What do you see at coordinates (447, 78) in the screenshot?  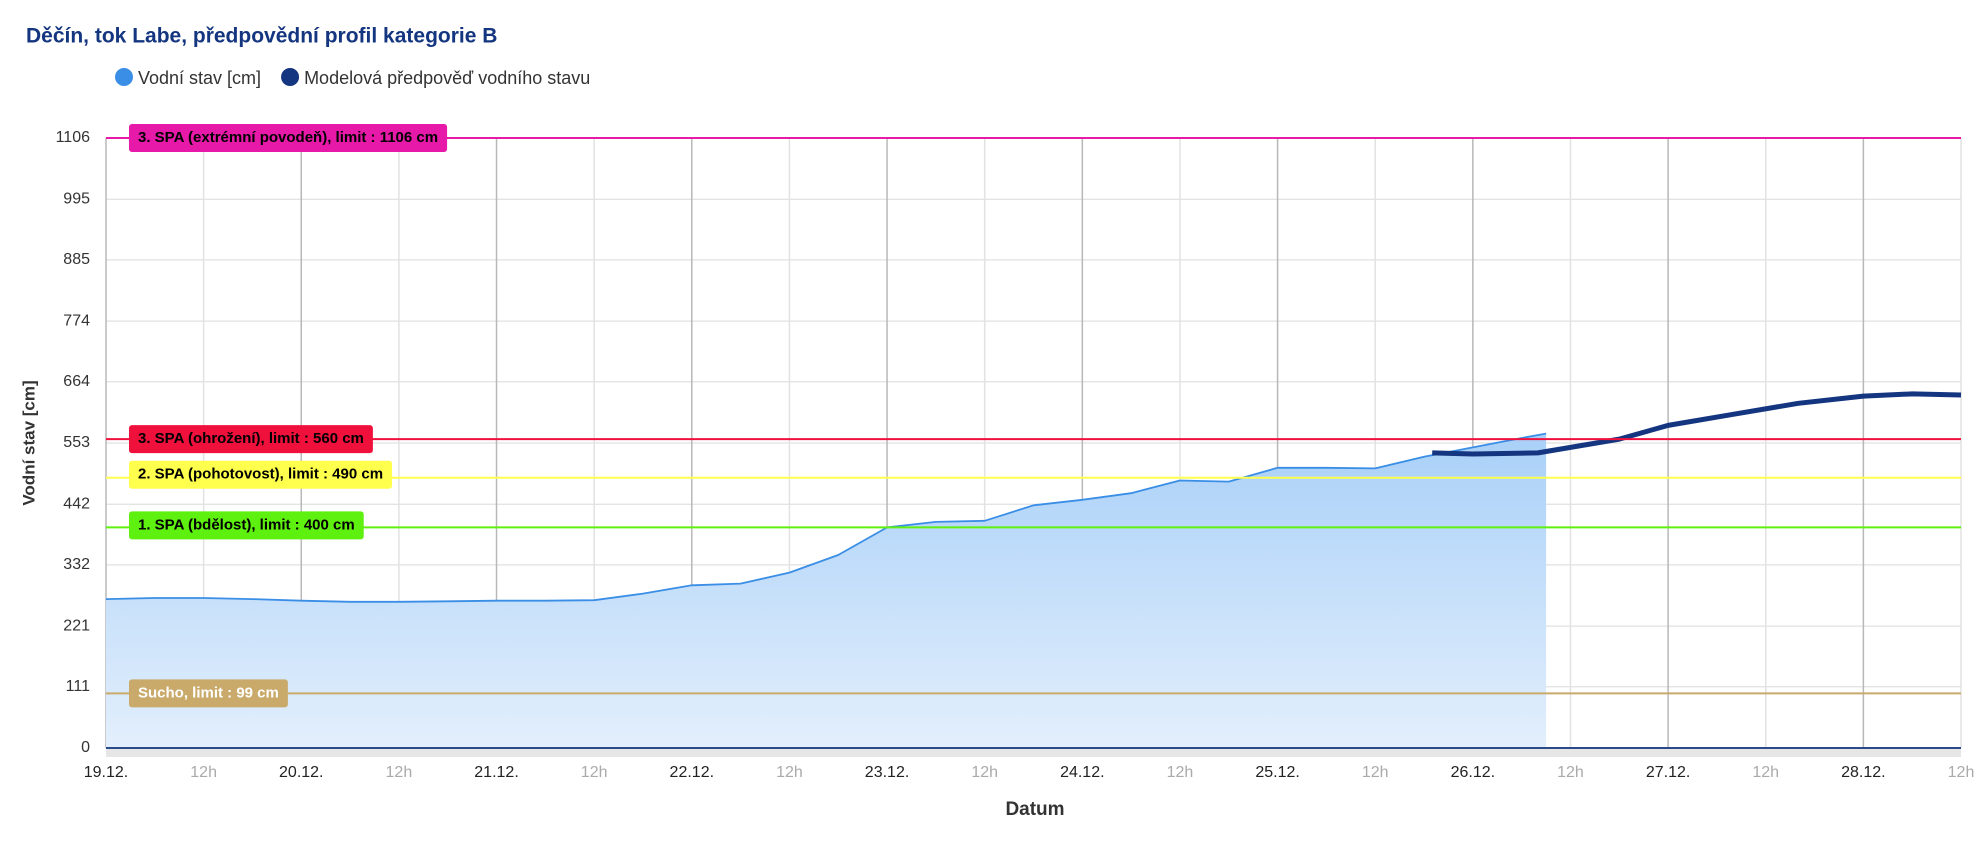 I see `legend-label: Modelová předpověď vodního stavu` at bounding box center [447, 78].